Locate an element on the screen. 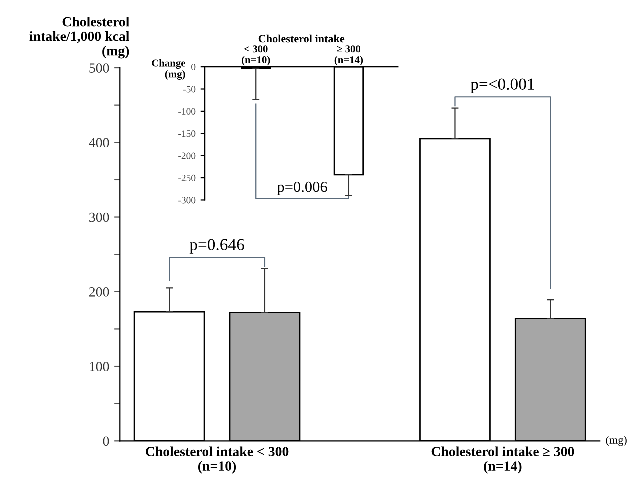  y-tick-label: 500 is located at coordinates (100, 68).